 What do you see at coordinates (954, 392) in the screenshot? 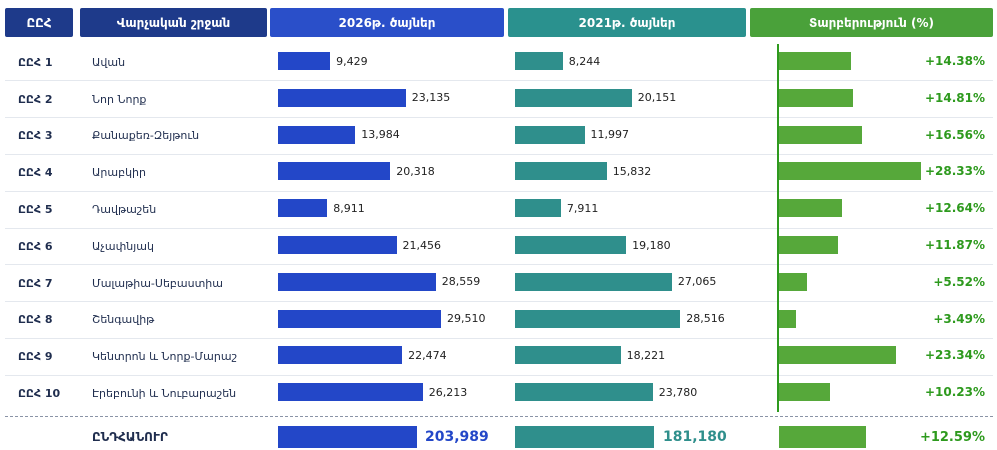
I see `value-difference: +10.23%` at bounding box center [954, 392].